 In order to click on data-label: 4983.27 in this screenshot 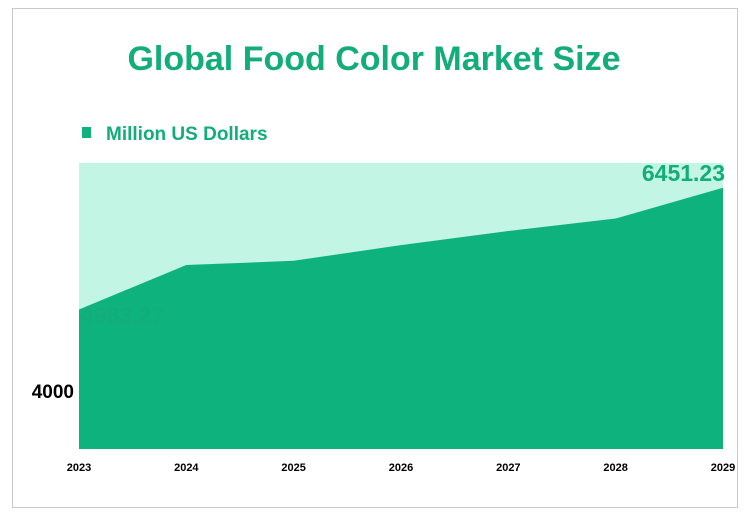, I will do `click(122, 315)`.